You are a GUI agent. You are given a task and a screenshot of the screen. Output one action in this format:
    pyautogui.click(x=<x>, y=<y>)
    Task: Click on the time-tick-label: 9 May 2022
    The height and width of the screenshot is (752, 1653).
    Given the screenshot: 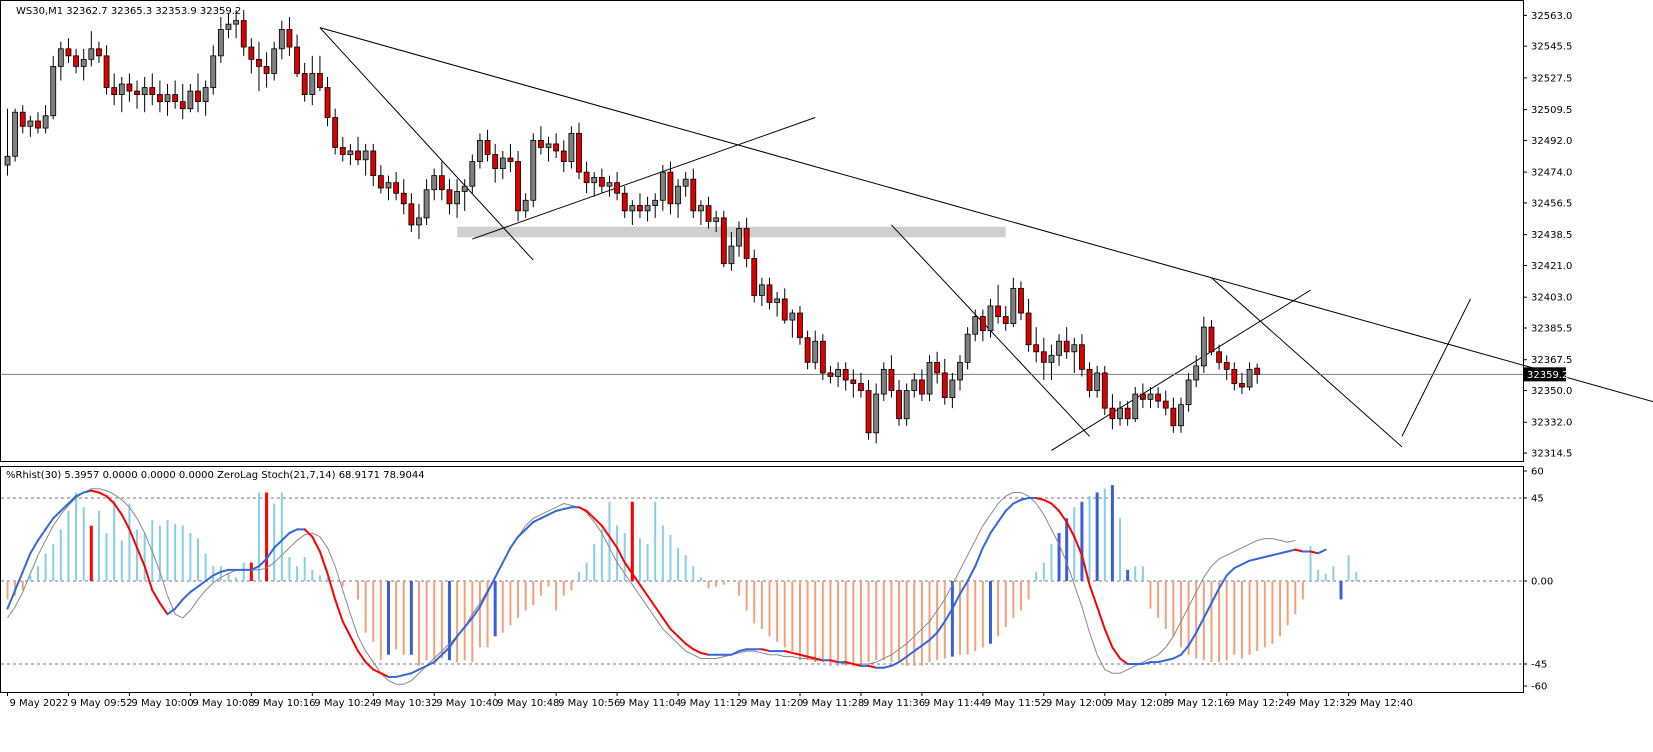 What is the action you would take?
    pyautogui.click(x=39, y=703)
    